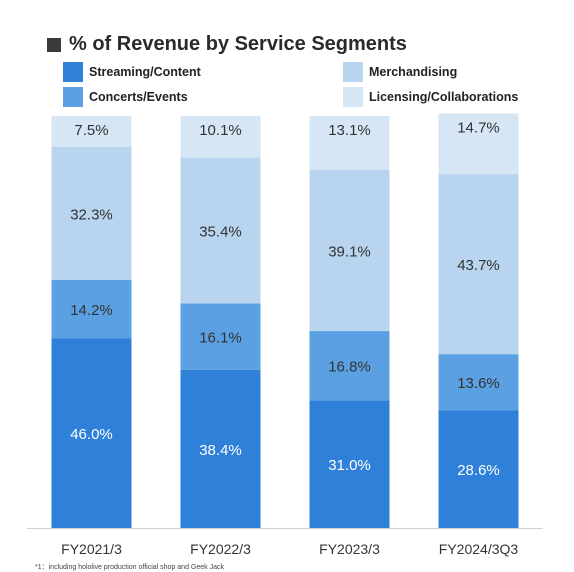 This screenshot has height=572, width=574. What do you see at coordinates (478, 128) in the screenshot?
I see `data-label: 14.7%` at bounding box center [478, 128].